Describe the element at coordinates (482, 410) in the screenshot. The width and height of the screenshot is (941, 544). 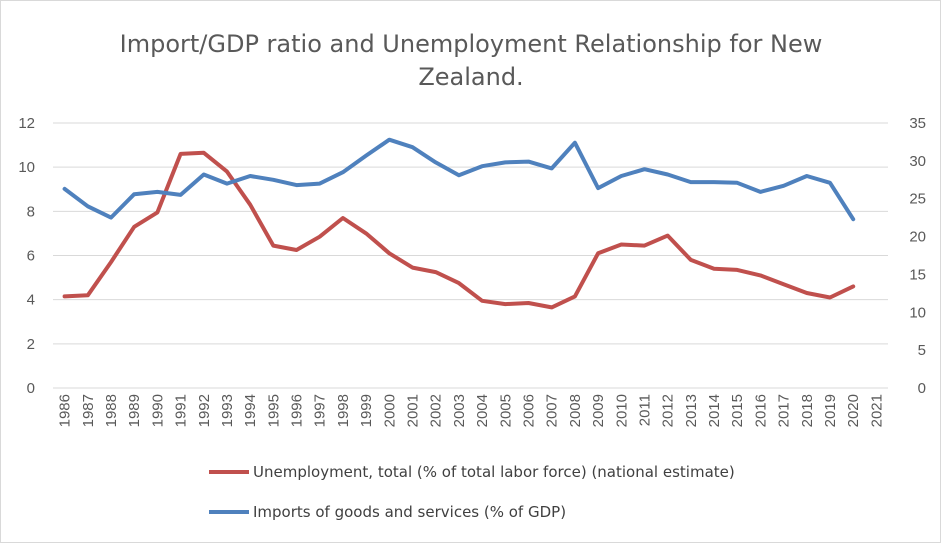
I see `x-tick-label: 2004` at that location.